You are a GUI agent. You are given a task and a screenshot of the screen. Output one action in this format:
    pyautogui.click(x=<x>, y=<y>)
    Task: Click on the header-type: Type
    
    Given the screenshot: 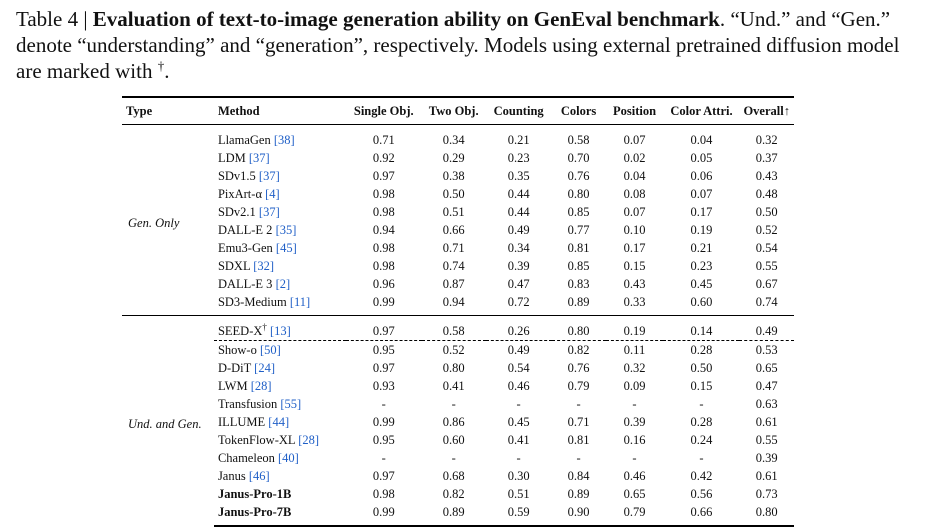 What is the action you would take?
    pyautogui.click(x=139, y=111)
    